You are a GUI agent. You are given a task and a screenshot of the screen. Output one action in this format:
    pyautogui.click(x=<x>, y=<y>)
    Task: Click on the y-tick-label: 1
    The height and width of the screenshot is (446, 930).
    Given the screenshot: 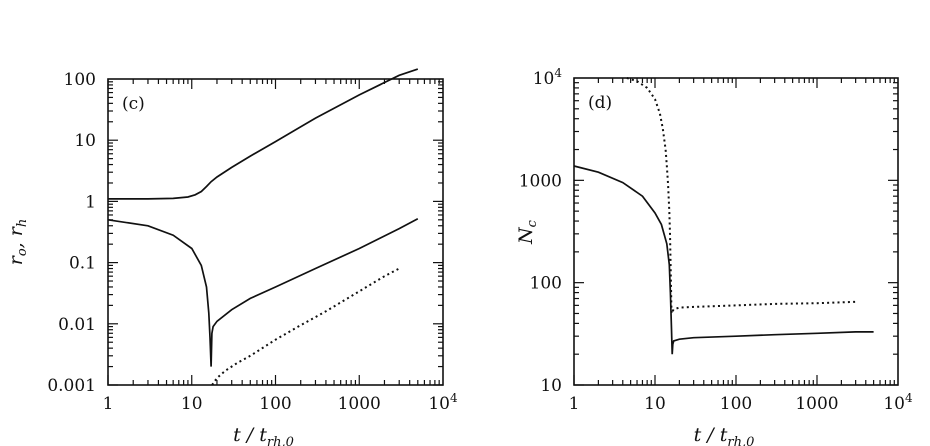 What is the action you would take?
    pyautogui.click(x=90, y=202)
    